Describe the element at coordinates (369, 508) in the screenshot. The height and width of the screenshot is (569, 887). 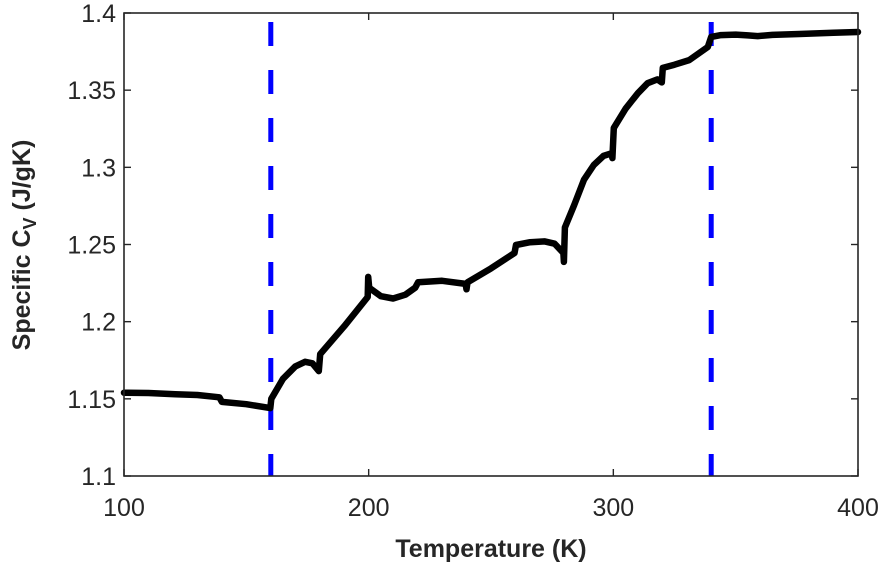
I see `x-tick-label: 200` at that location.